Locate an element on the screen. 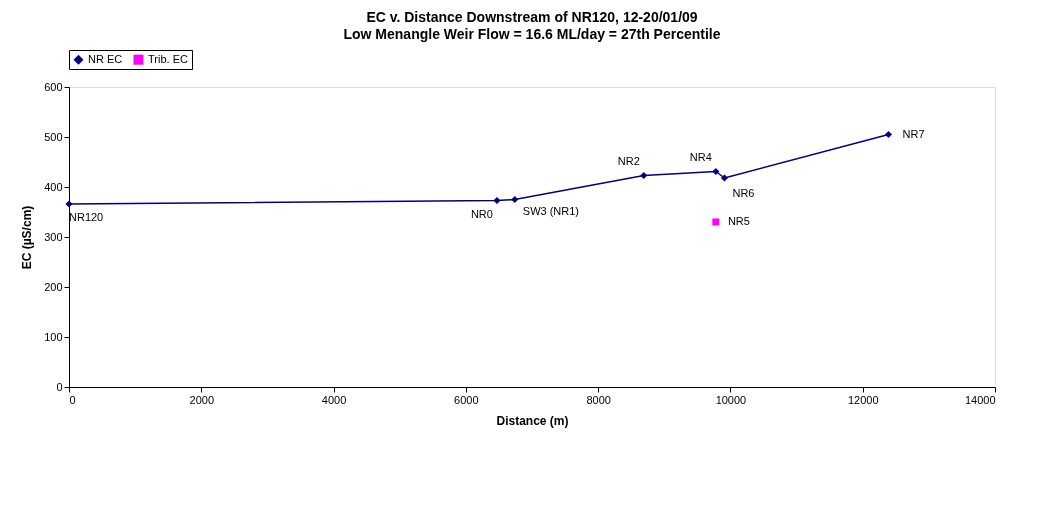 The width and height of the screenshot is (1062, 527). y-tick-label: 300 is located at coordinates (53, 236).